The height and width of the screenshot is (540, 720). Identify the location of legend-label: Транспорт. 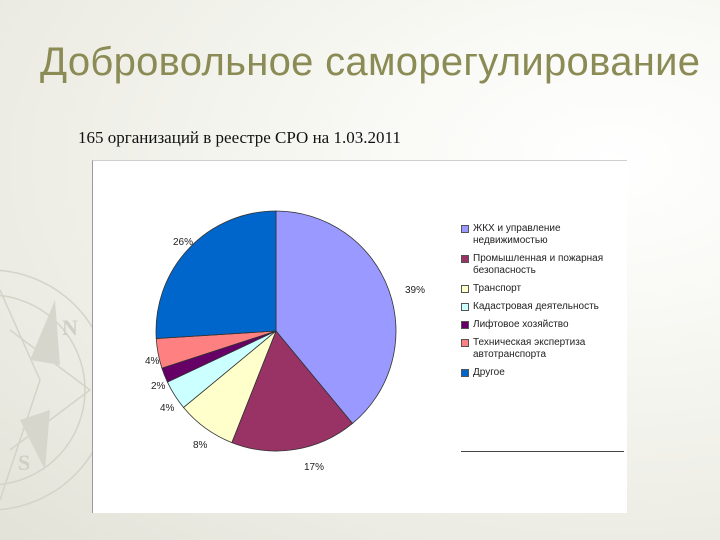
(497, 288).